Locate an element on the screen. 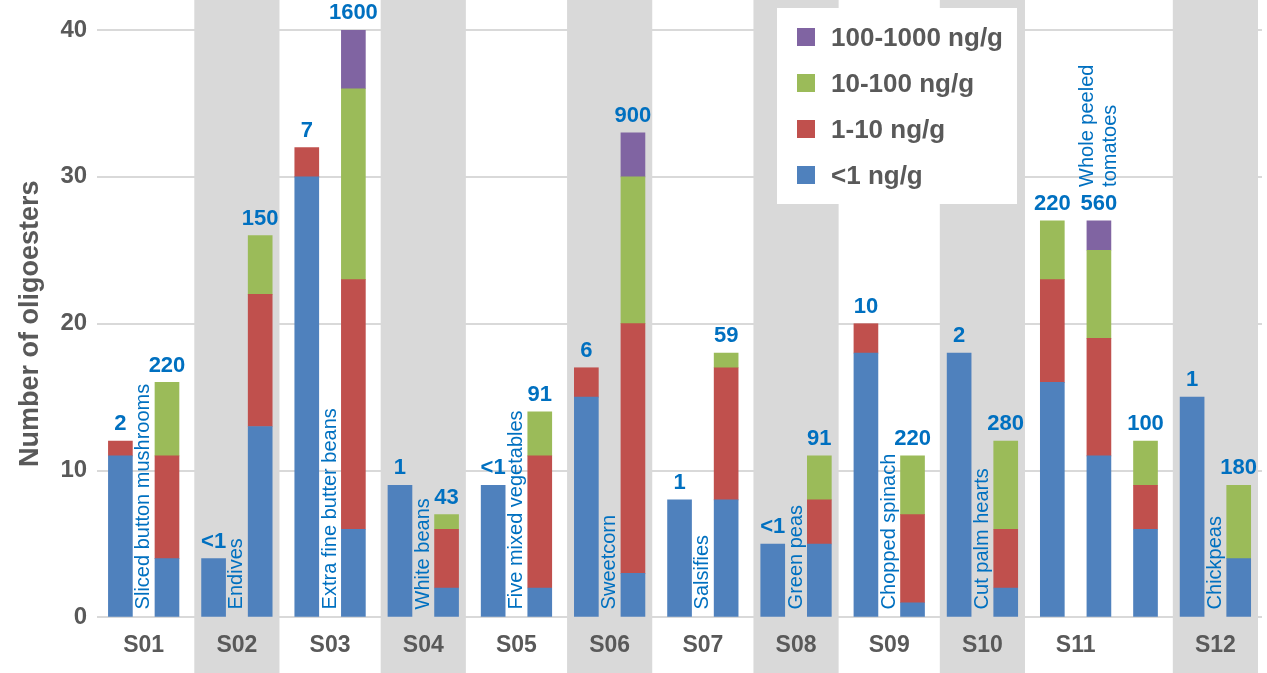 The image size is (1267, 673). annotation: Whole peeled tomatoes is located at coordinates (1097, 125).